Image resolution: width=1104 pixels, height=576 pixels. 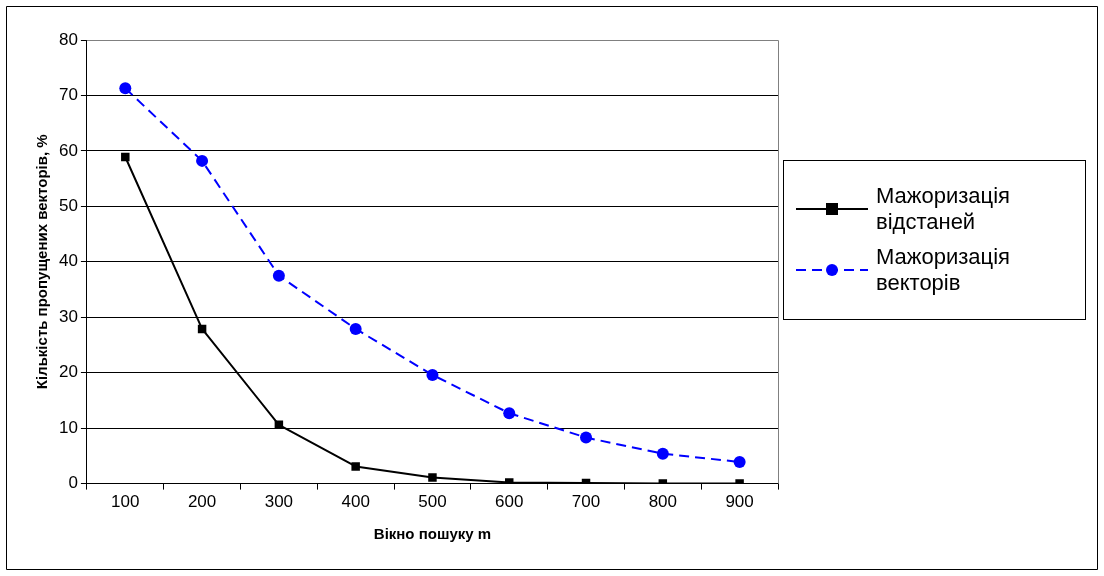 I want to click on x-tick-label: 900, so click(x=739, y=502).